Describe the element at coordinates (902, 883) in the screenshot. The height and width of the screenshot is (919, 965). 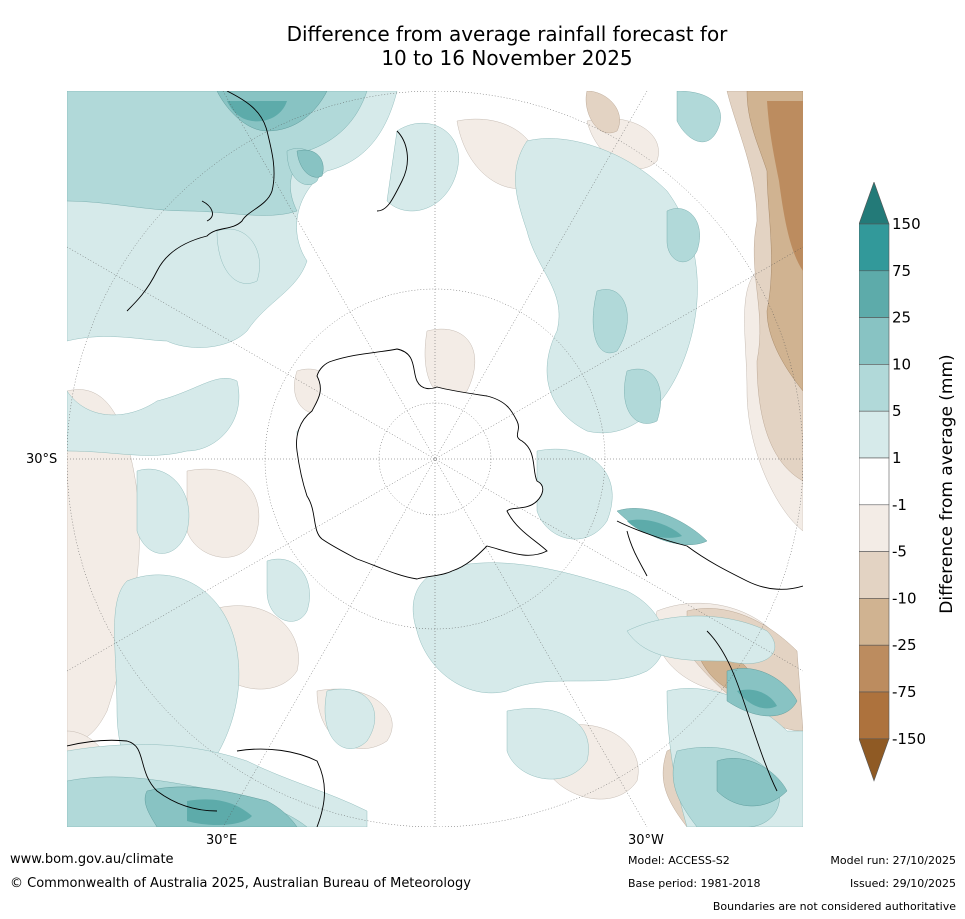
I see `footer-issued: Issued: 29/10/2025` at that location.